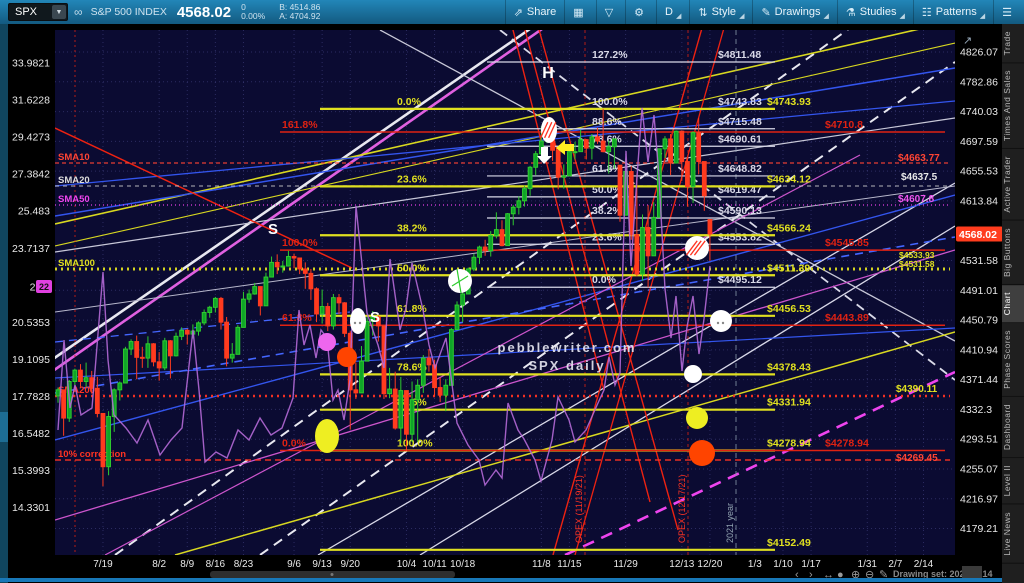 The height and width of the screenshot is (583, 1024). What do you see at coordinates (31, 397) in the screenshot?
I see `svg-text: 17.7828` at bounding box center [31, 397].